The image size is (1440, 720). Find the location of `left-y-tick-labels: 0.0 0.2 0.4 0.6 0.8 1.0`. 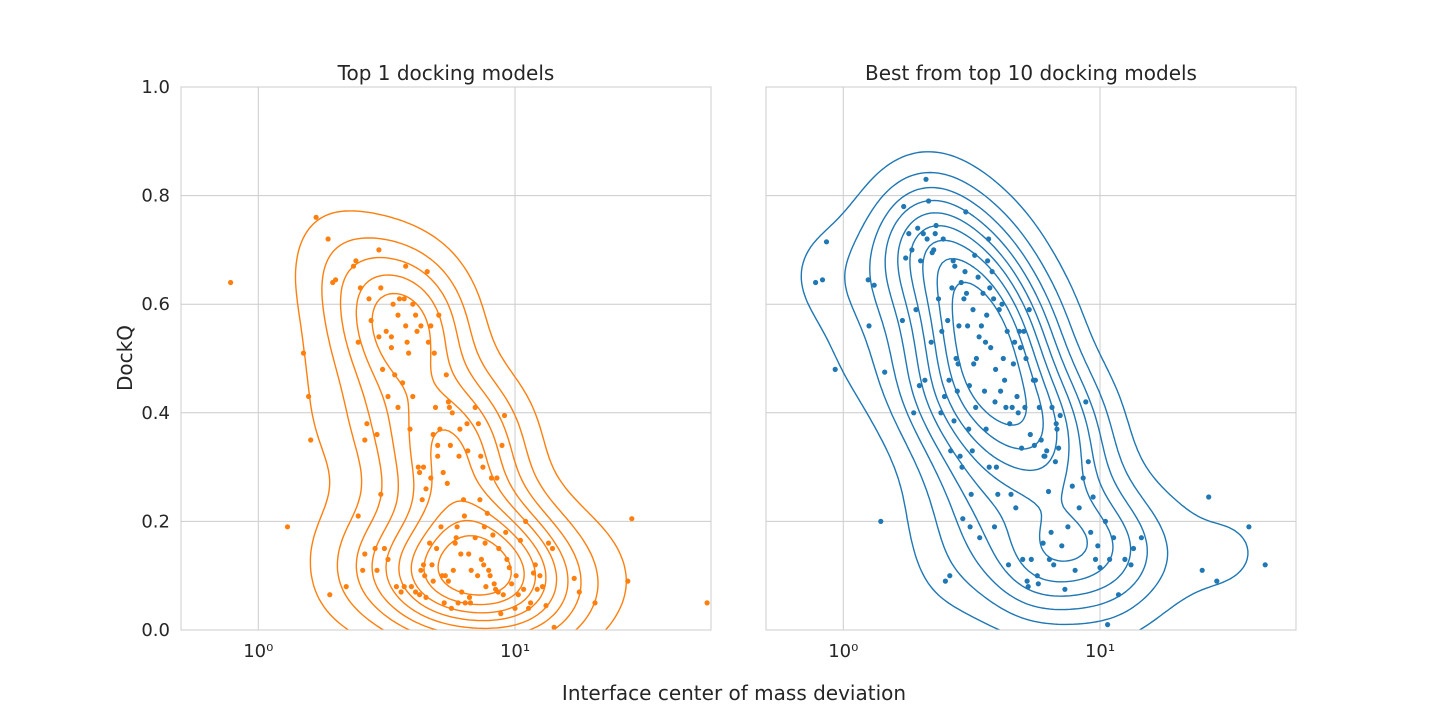

left-y-tick-labels: 0.0 0.2 0.4 0.6 0.8 1.0 is located at coordinates (155, 359).